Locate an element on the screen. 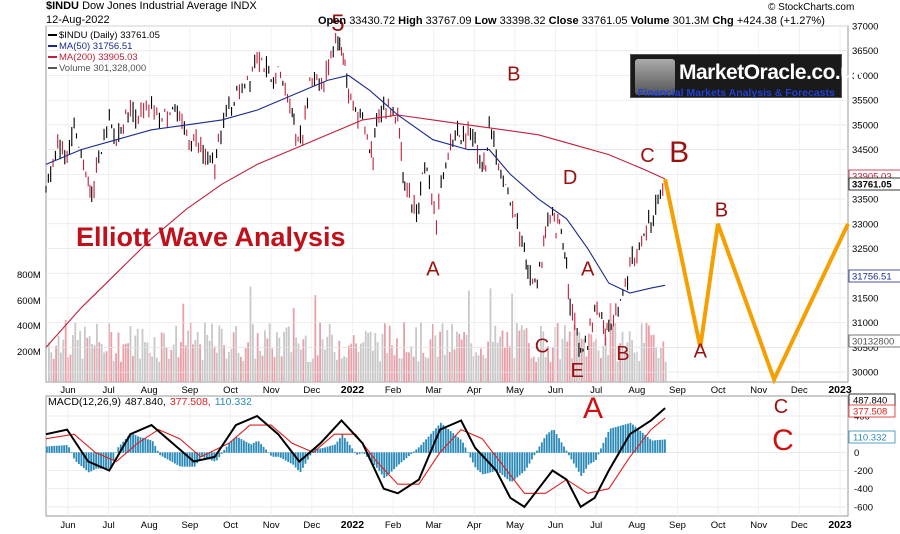  low-value: 33398.32 is located at coordinates (522, 21).